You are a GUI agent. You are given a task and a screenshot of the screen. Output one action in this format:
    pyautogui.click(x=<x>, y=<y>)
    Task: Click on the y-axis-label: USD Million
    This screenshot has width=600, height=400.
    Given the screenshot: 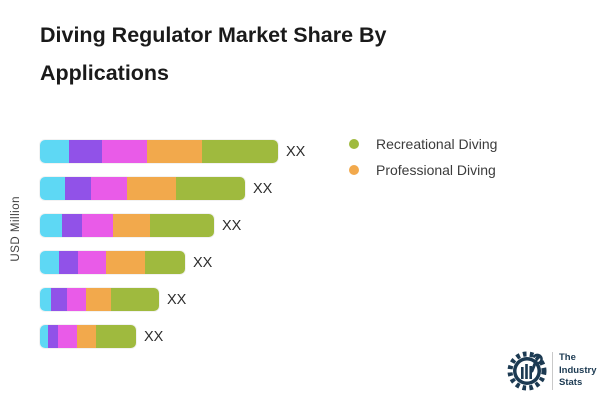 What is the action you would take?
    pyautogui.click(x=16, y=229)
    